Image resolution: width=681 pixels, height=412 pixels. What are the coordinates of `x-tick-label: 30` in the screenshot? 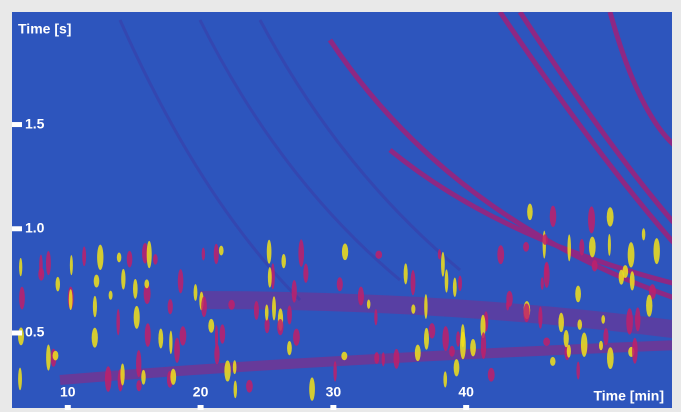 It's located at (334, 392).